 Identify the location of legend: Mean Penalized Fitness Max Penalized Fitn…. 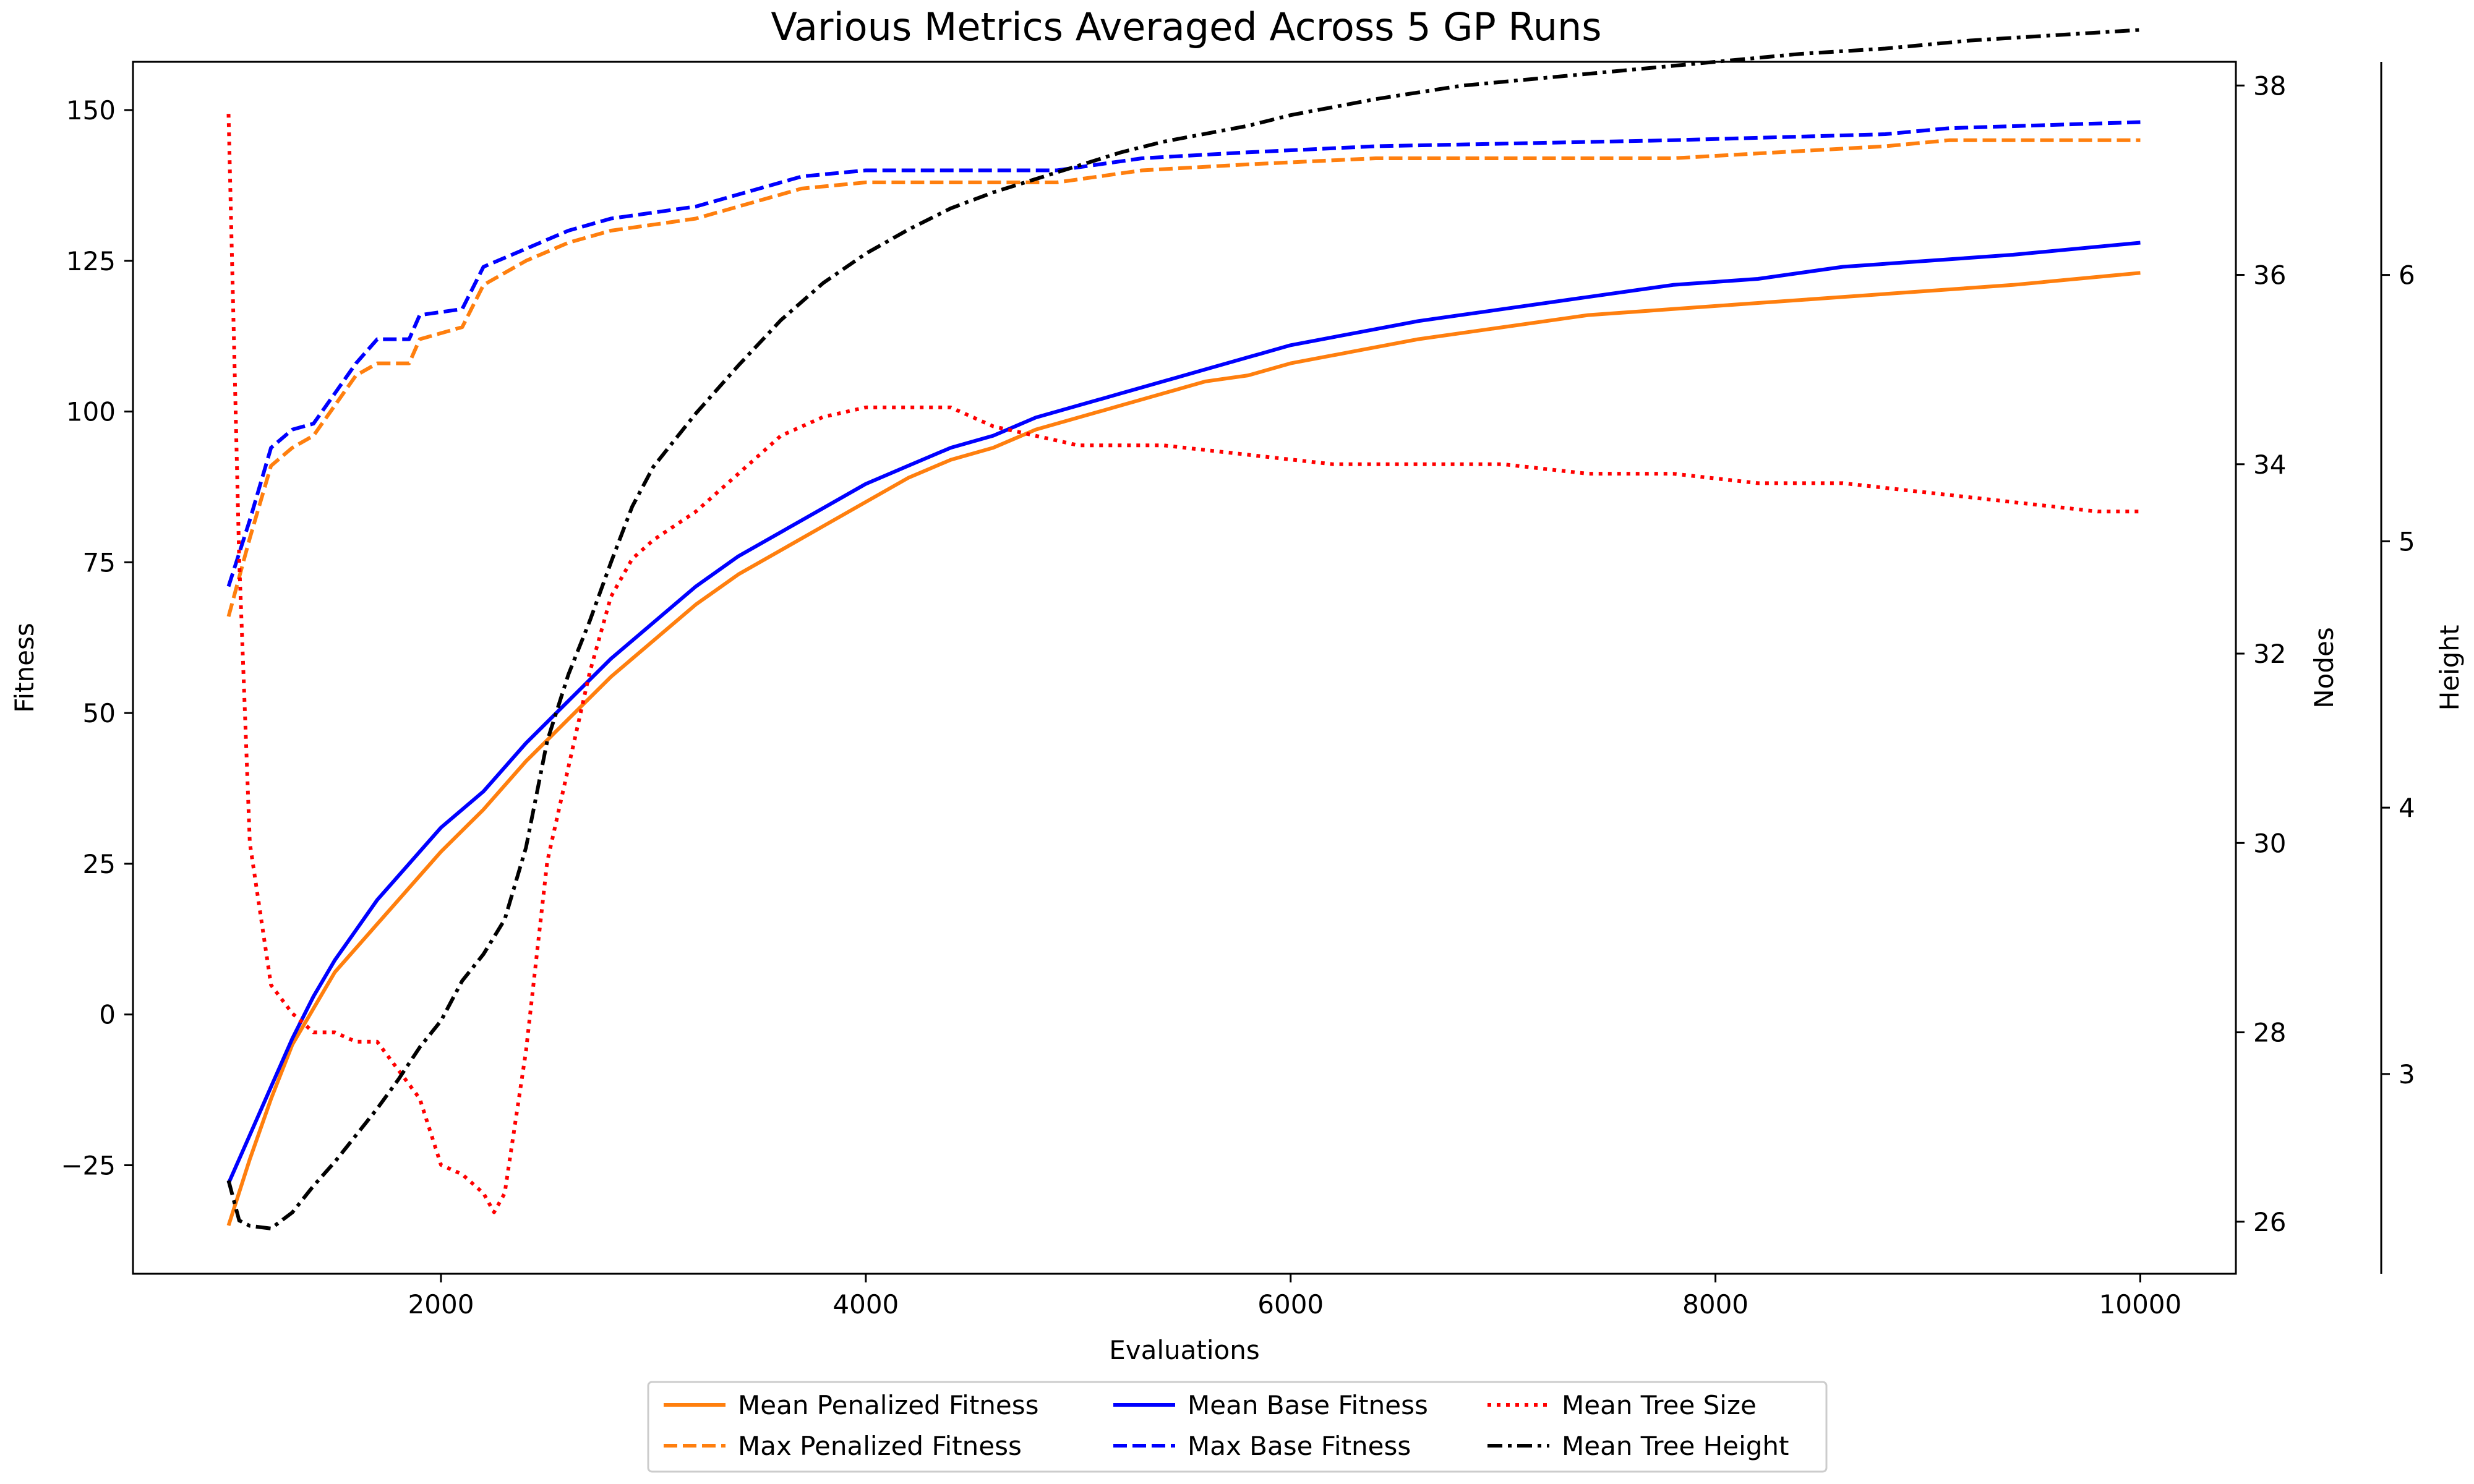
(1237, 1427).